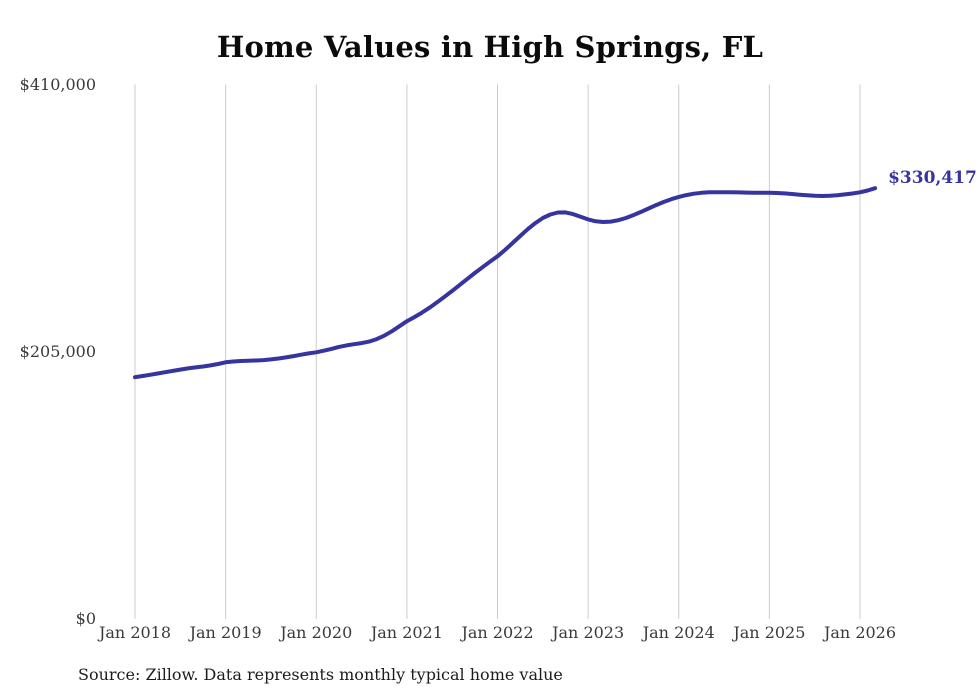 Image resolution: width=980 pixels, height=699 pixels. Describe the element at coordinates (57, 84) in the screenshot. I see `y-tick-label: $410,000` at that location.